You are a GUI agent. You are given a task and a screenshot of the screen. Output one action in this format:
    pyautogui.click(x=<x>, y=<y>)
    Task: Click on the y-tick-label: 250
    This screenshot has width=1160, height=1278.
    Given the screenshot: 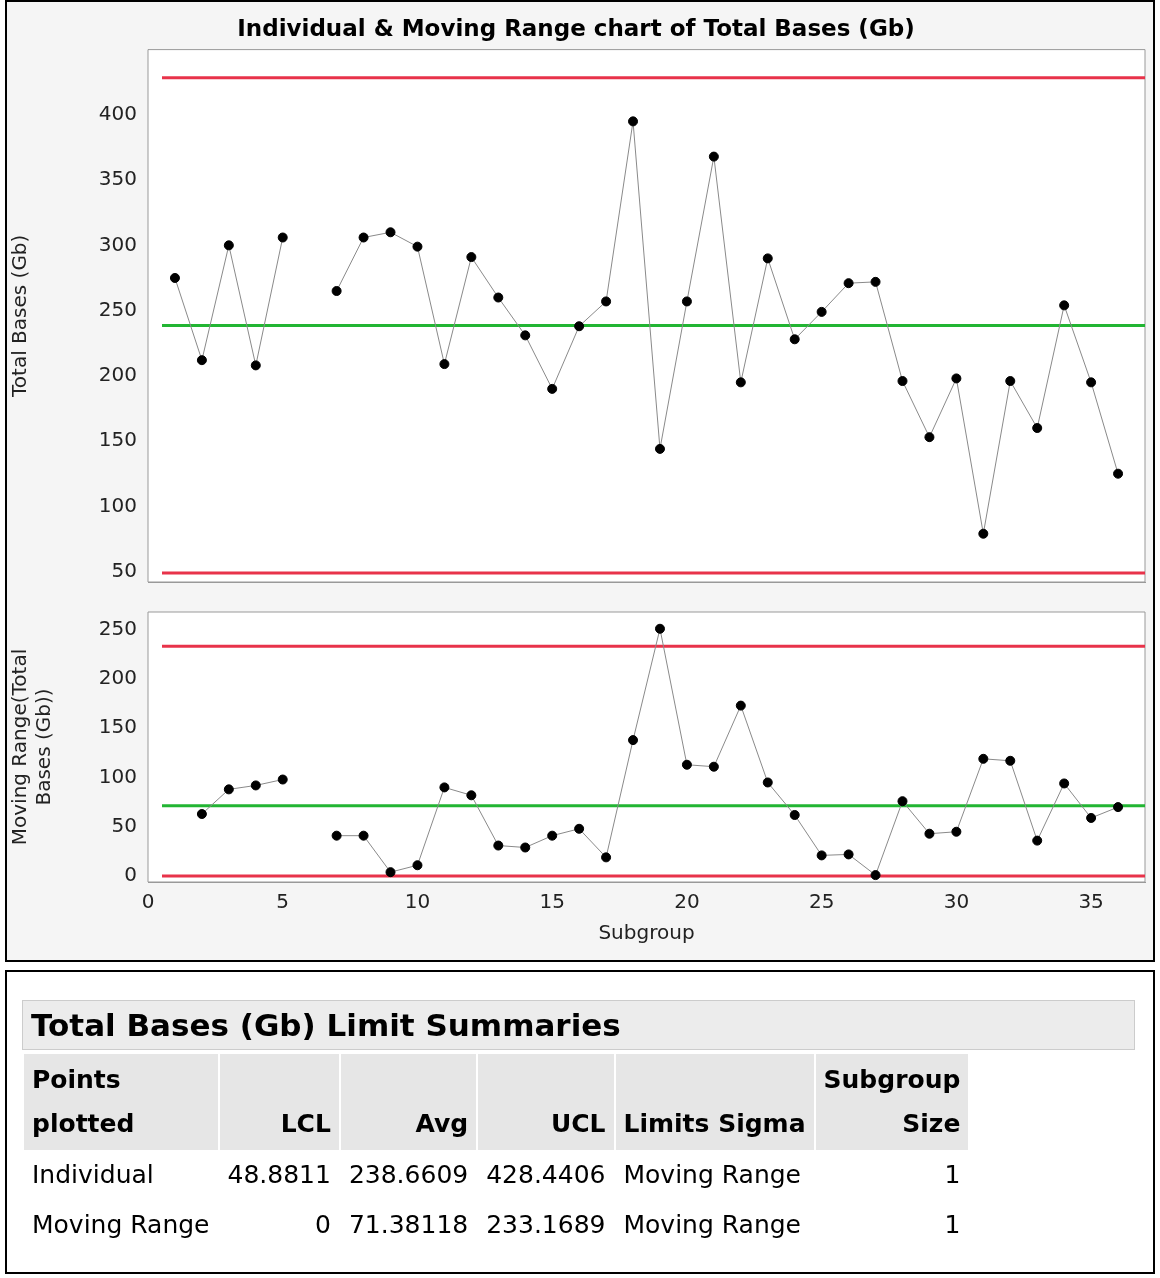 What is the action you would take?
    pyautogui.click(x=117, y=308)
    